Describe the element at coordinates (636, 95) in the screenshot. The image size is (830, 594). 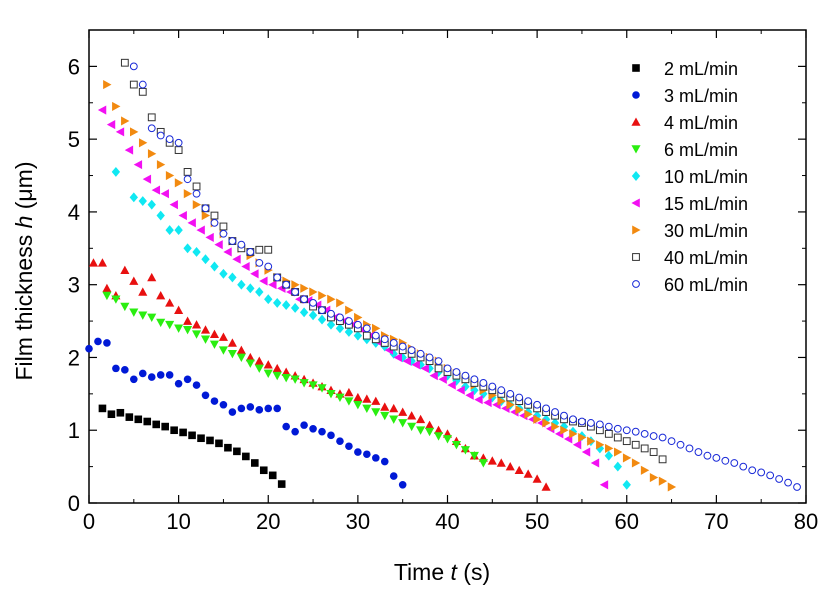
I see `legend-marker` at that location.